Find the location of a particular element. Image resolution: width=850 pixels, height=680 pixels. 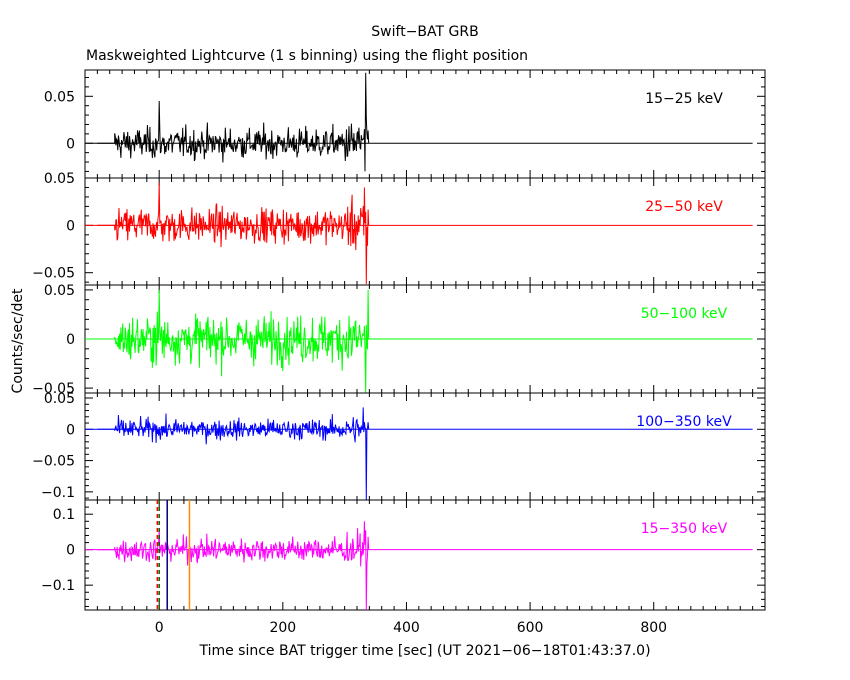

panel-label: 100−350 keV is located at coordinates (684, 422).